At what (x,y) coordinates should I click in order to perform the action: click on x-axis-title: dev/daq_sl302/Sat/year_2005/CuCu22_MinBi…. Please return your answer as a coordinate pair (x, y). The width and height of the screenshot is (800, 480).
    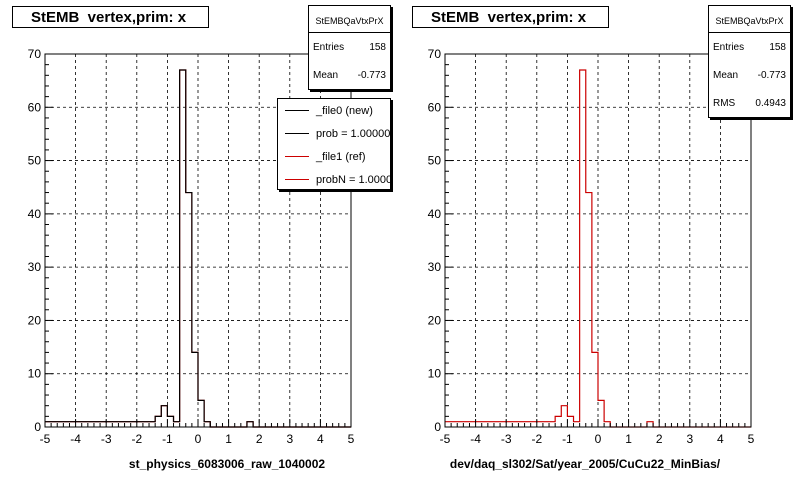
    Looking at the image, I should click on (585, 464).